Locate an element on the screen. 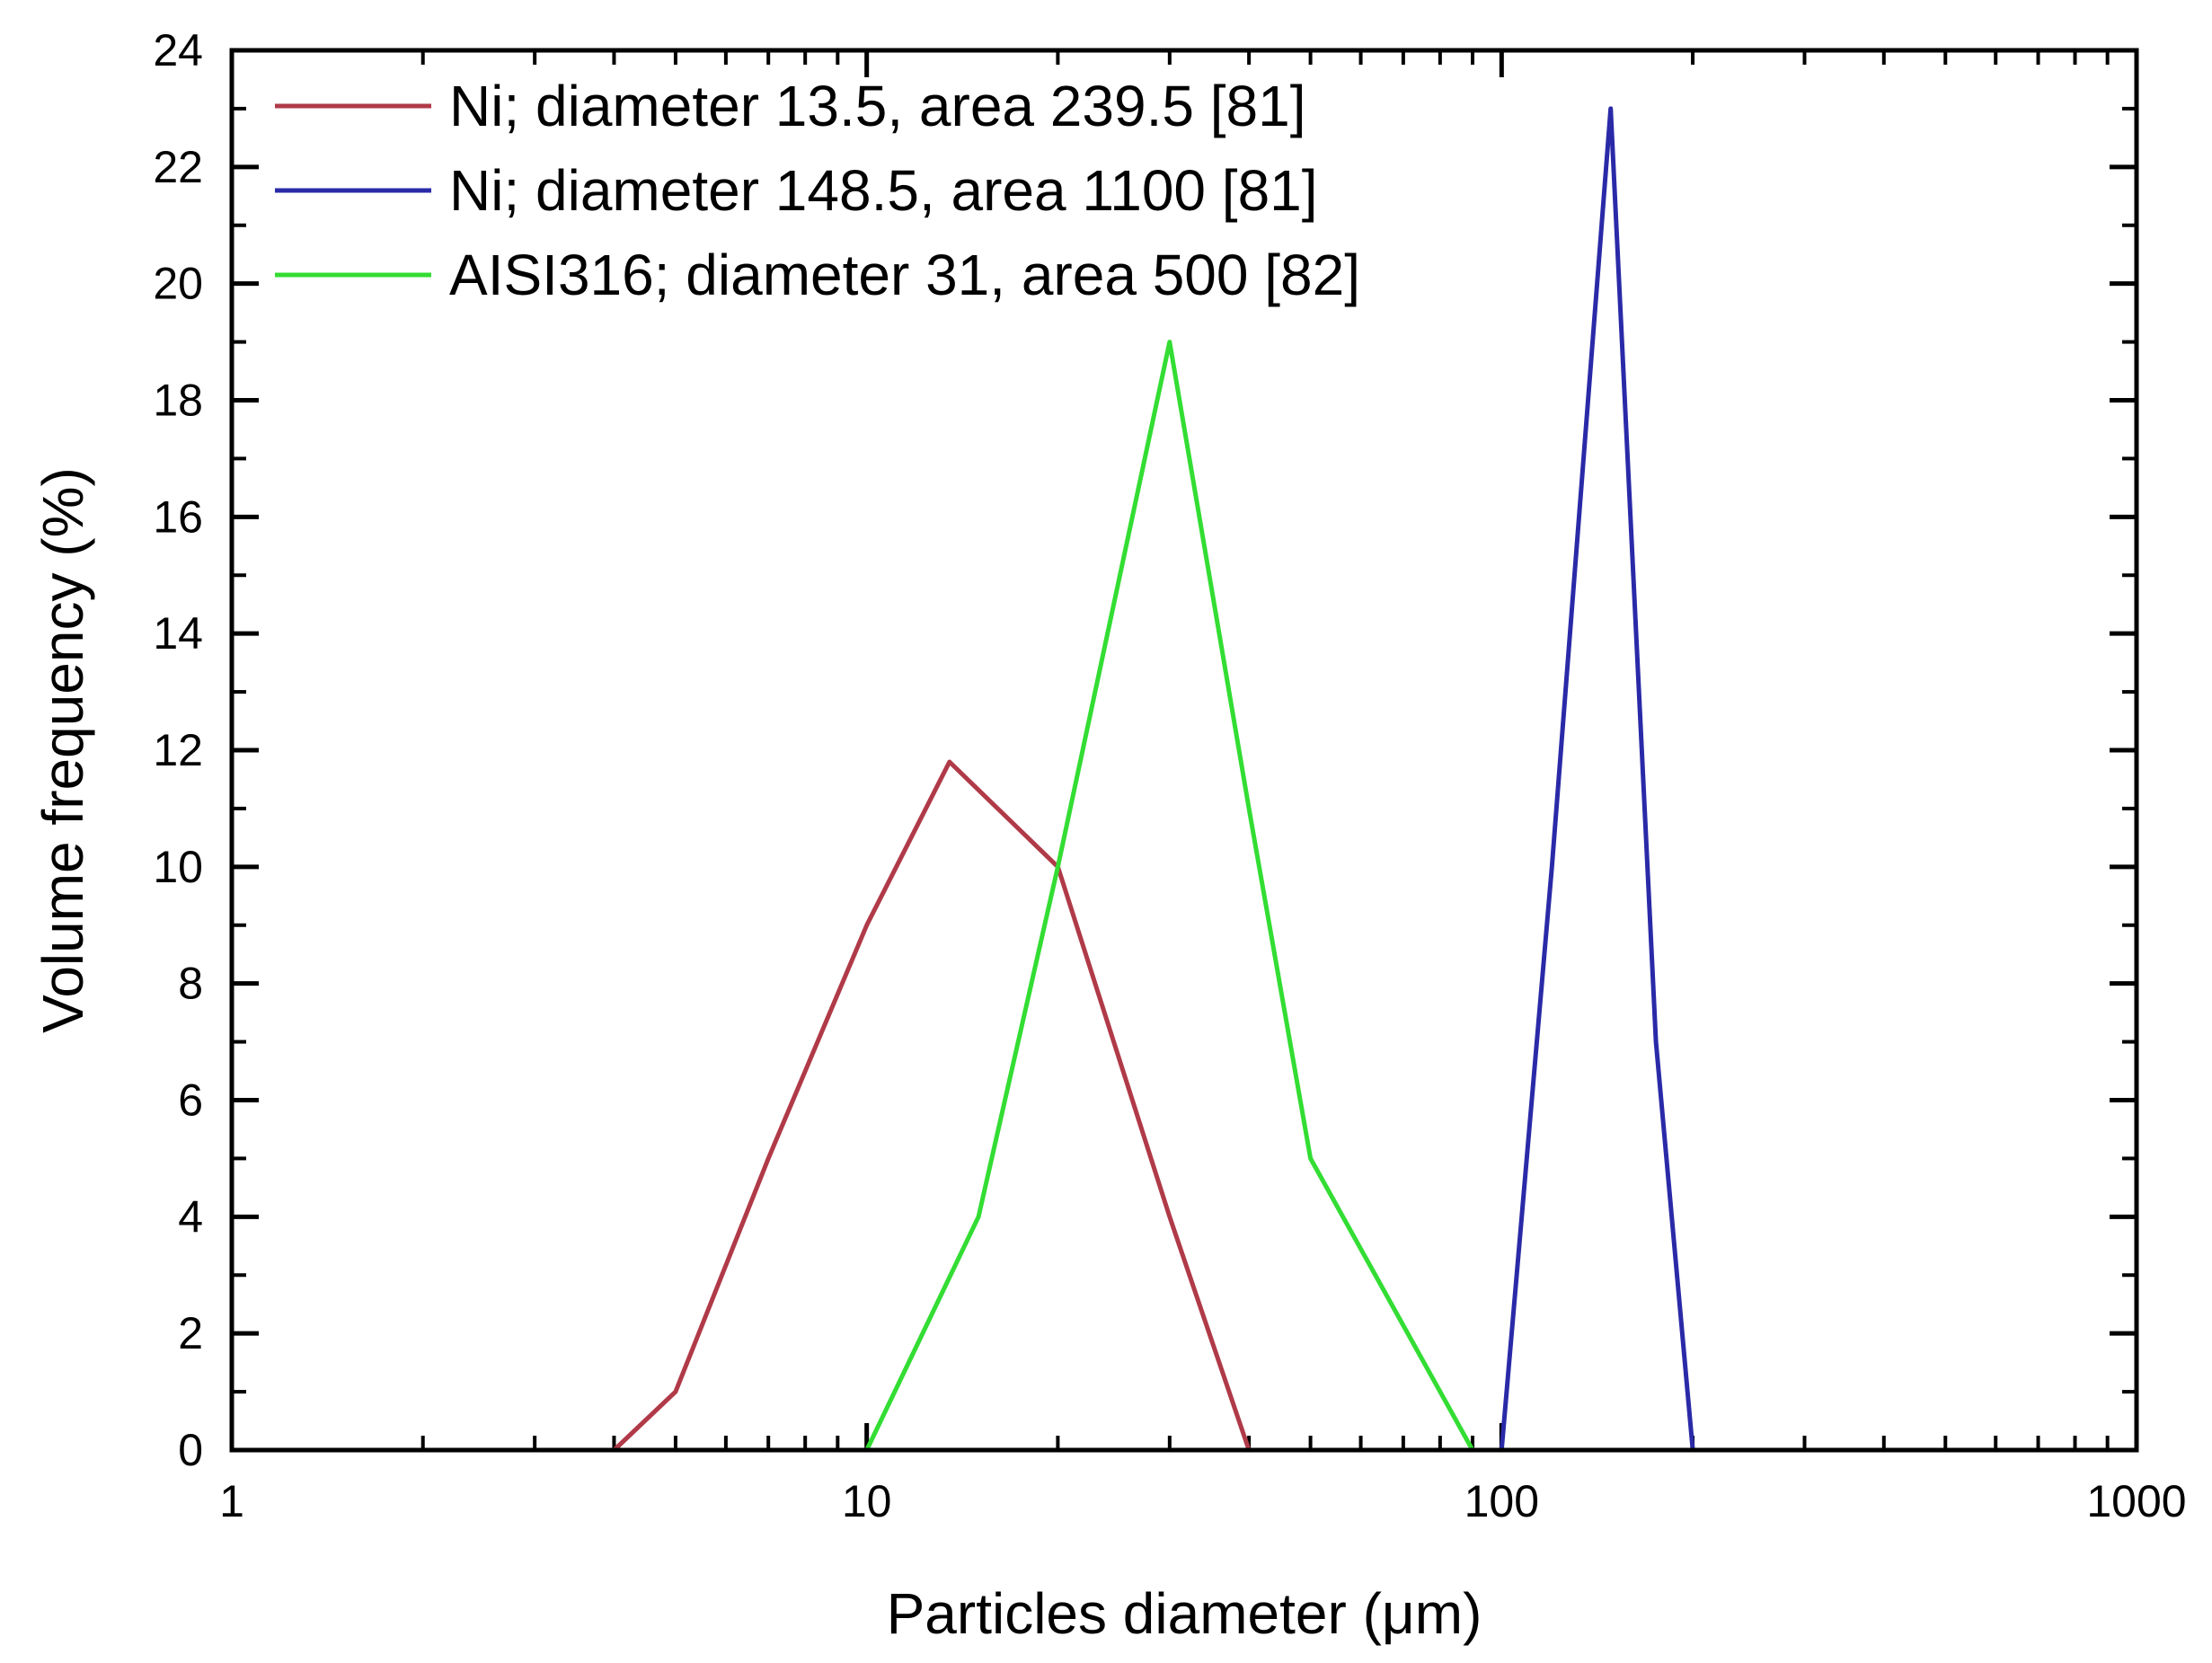 Image resolution: width=2212 pixels, height=1663 pixels. legend-label: Ni; diameter 148.5, area 1100 [81] is located at coordinates (883, 191).